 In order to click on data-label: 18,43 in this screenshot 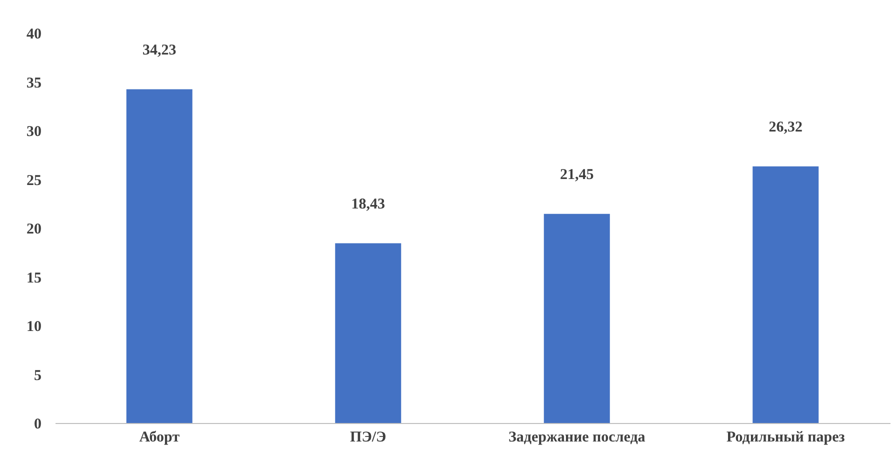, I will do `click(368, 204)`.